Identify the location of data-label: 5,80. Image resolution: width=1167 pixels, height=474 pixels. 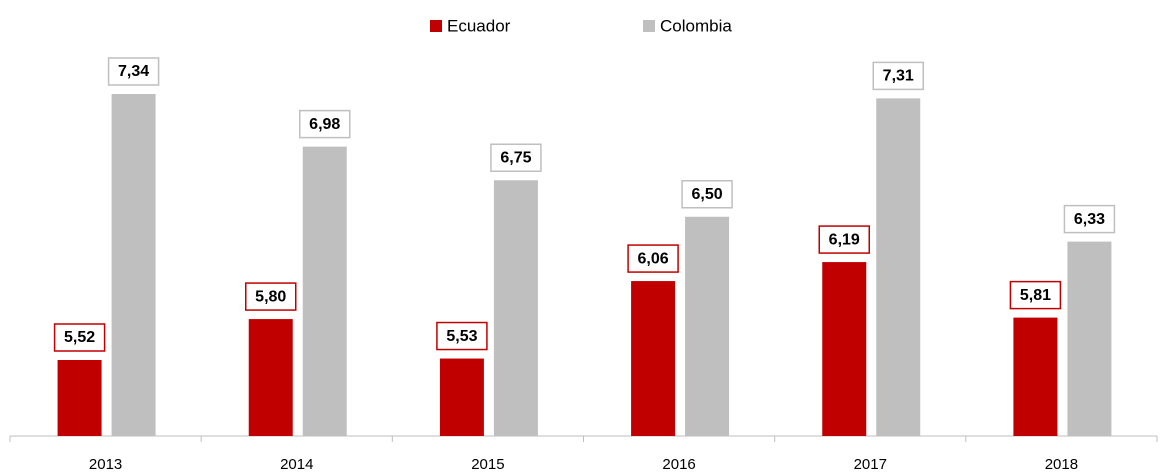
(270, 296).